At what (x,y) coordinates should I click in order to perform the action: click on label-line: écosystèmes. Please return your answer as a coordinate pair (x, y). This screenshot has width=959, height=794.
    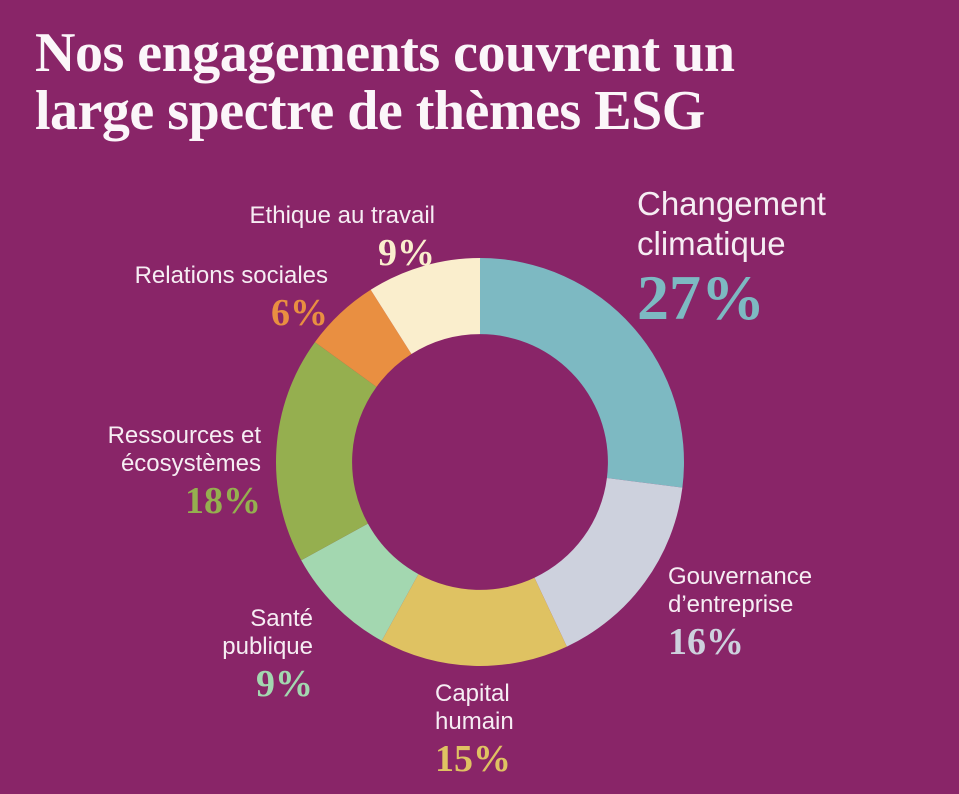
    Looking at the image, I should click on (190, 463).